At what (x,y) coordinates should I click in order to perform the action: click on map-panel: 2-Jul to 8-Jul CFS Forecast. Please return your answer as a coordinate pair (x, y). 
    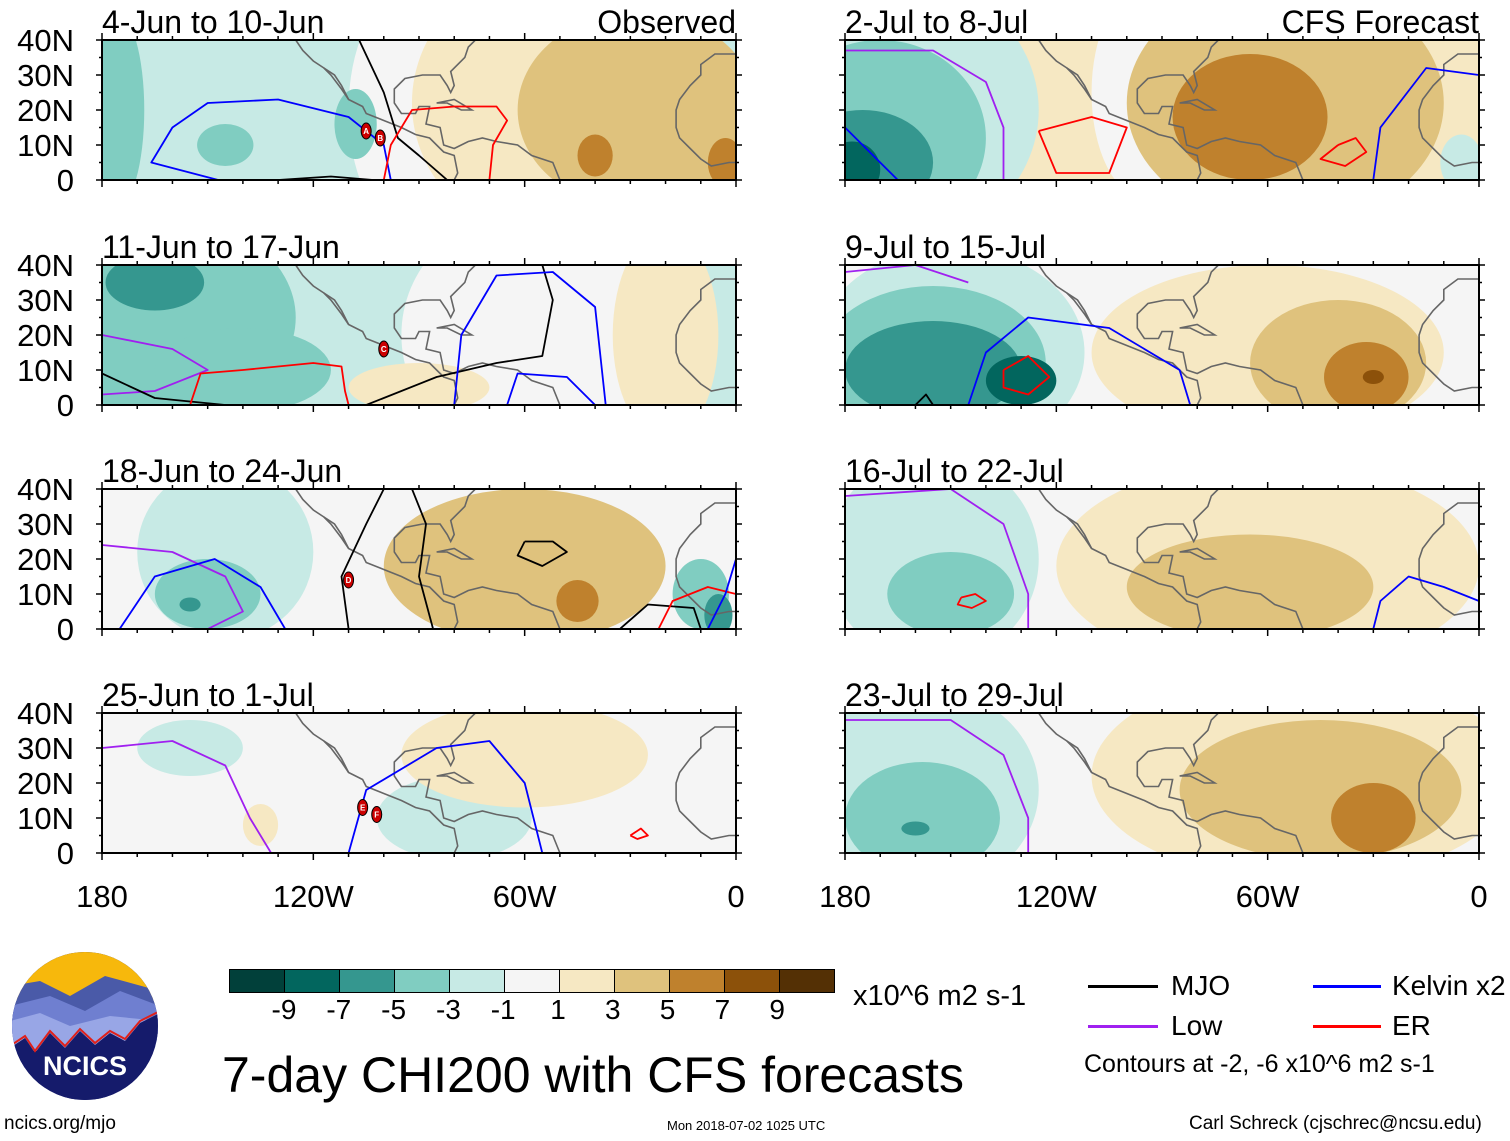
    Looking at the image, I should click on (1162, 95).